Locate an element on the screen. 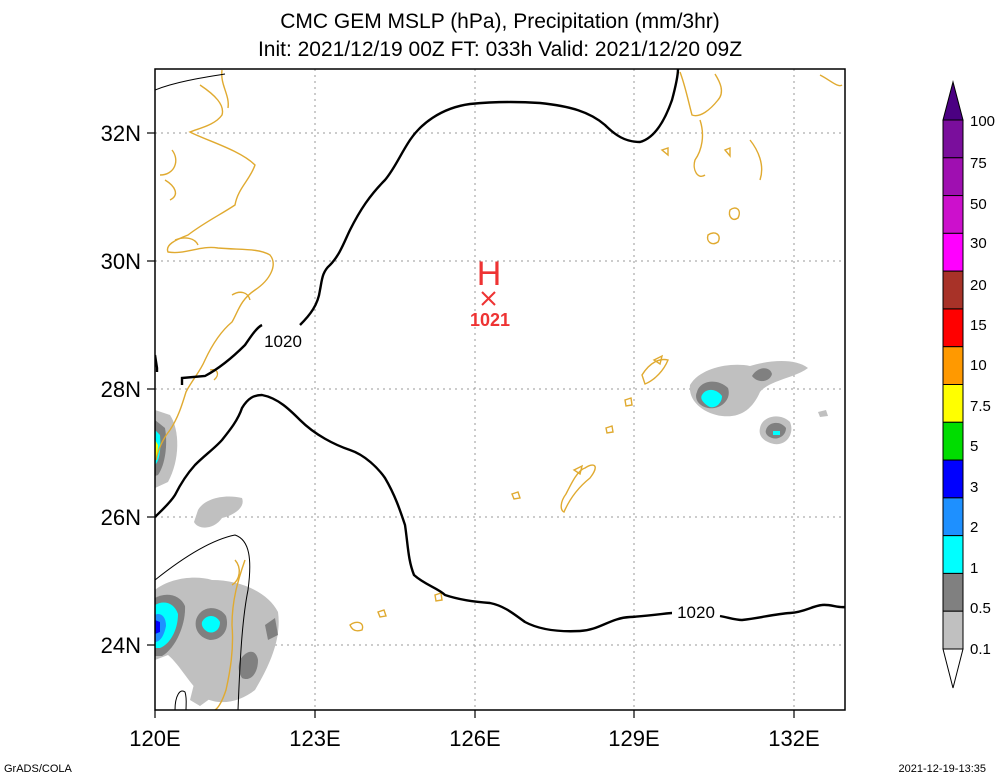 The height and width of the screenshot is (779, 1000). isobar-label-south: 1020 is located at coordinates (696, 612).